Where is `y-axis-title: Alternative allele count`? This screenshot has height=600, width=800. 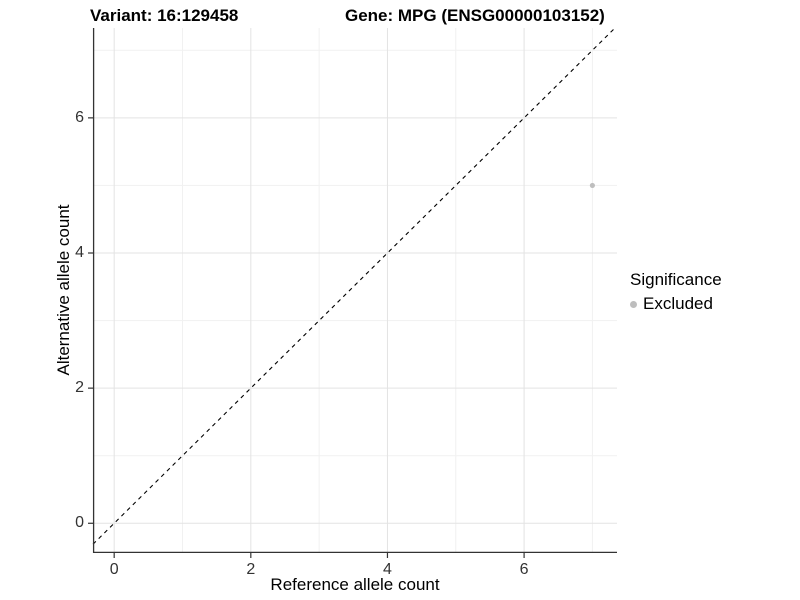 y-axis-title: Alternative allele count is located at coordinates (63, 290).